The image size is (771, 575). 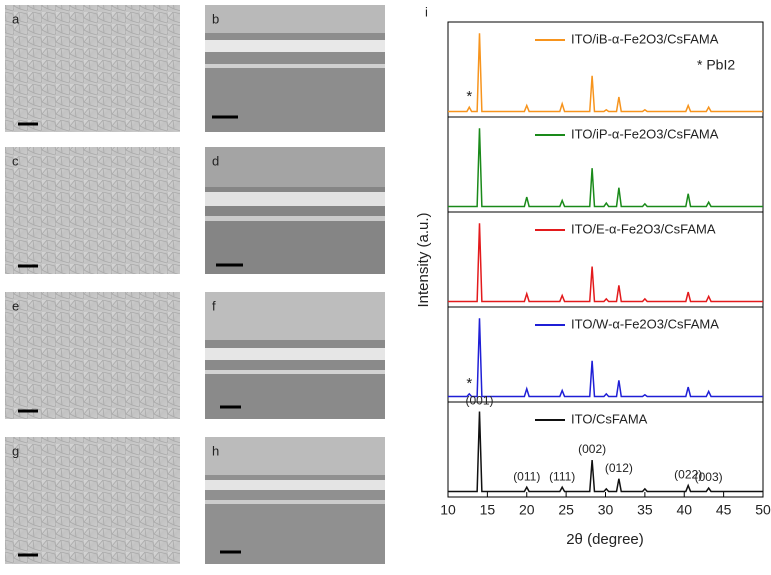 What do you see at coordinates (606, 510) in the screenshot?
I see `x-tick-label: 30` at bounding box center [606, 510].